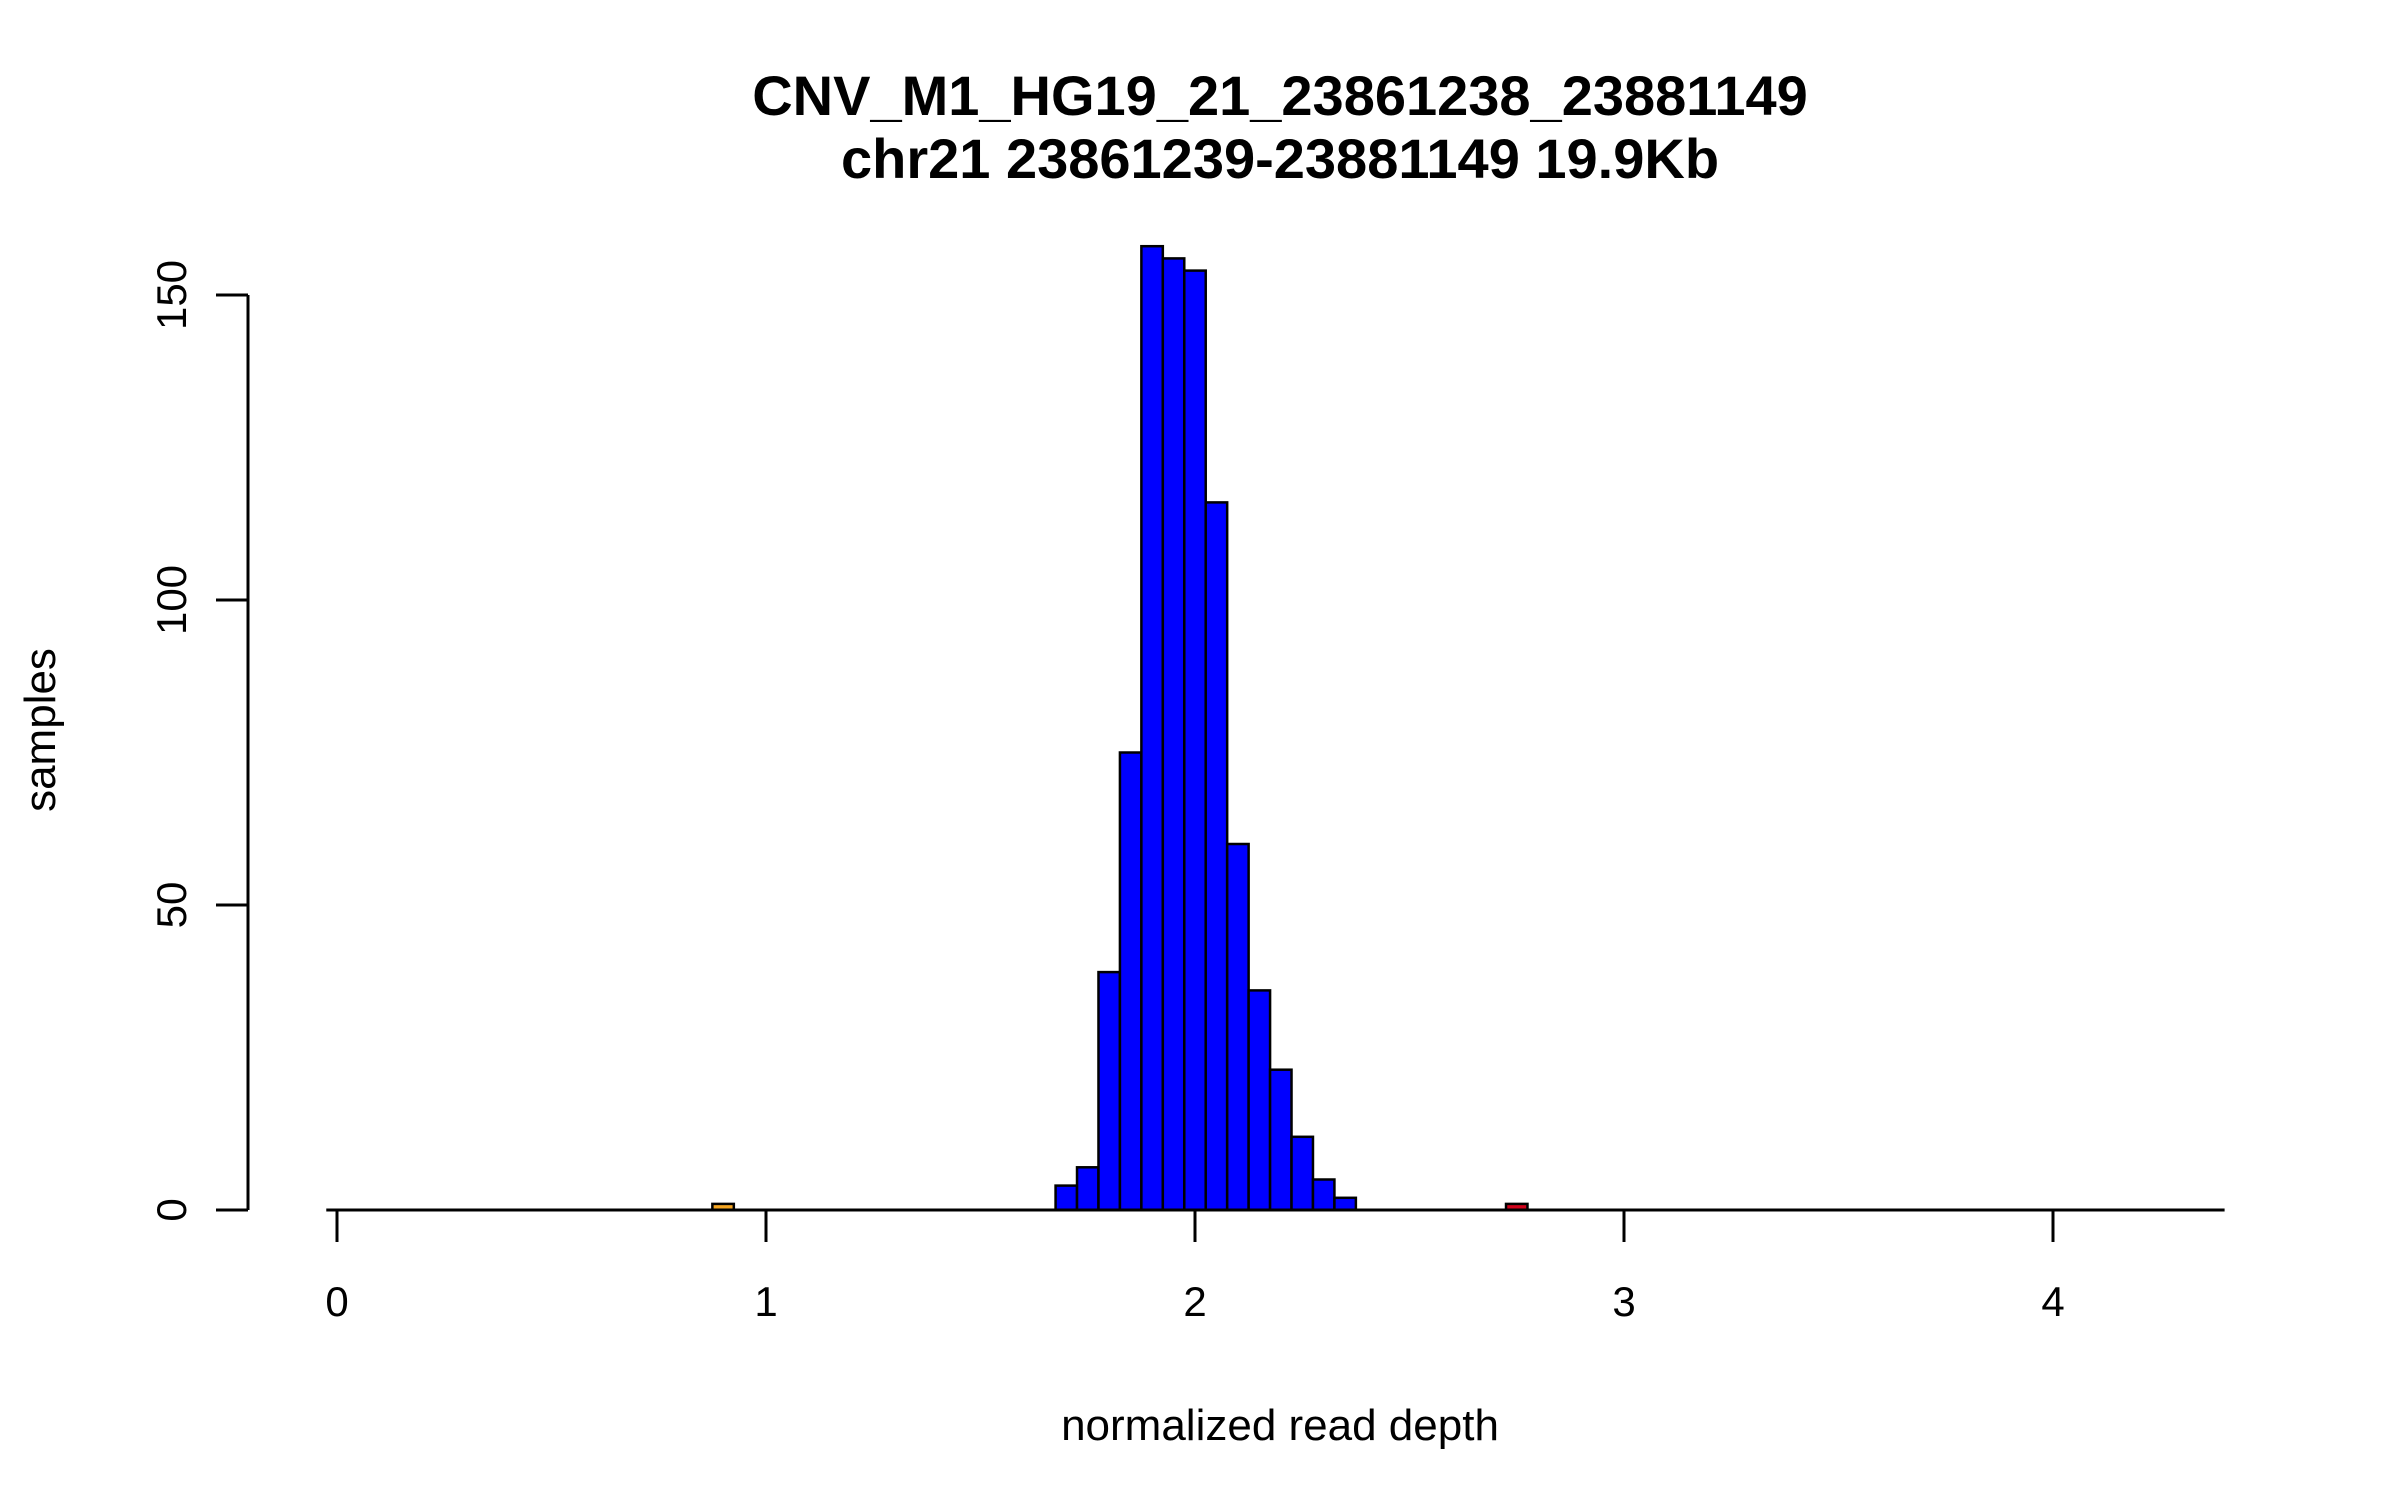 This screenshot has width=2400, height=1500. What do you see at coordinates (171, 905) in the screenshot?
I see `y-tick-label: 50` at bounding box center [171, 905].